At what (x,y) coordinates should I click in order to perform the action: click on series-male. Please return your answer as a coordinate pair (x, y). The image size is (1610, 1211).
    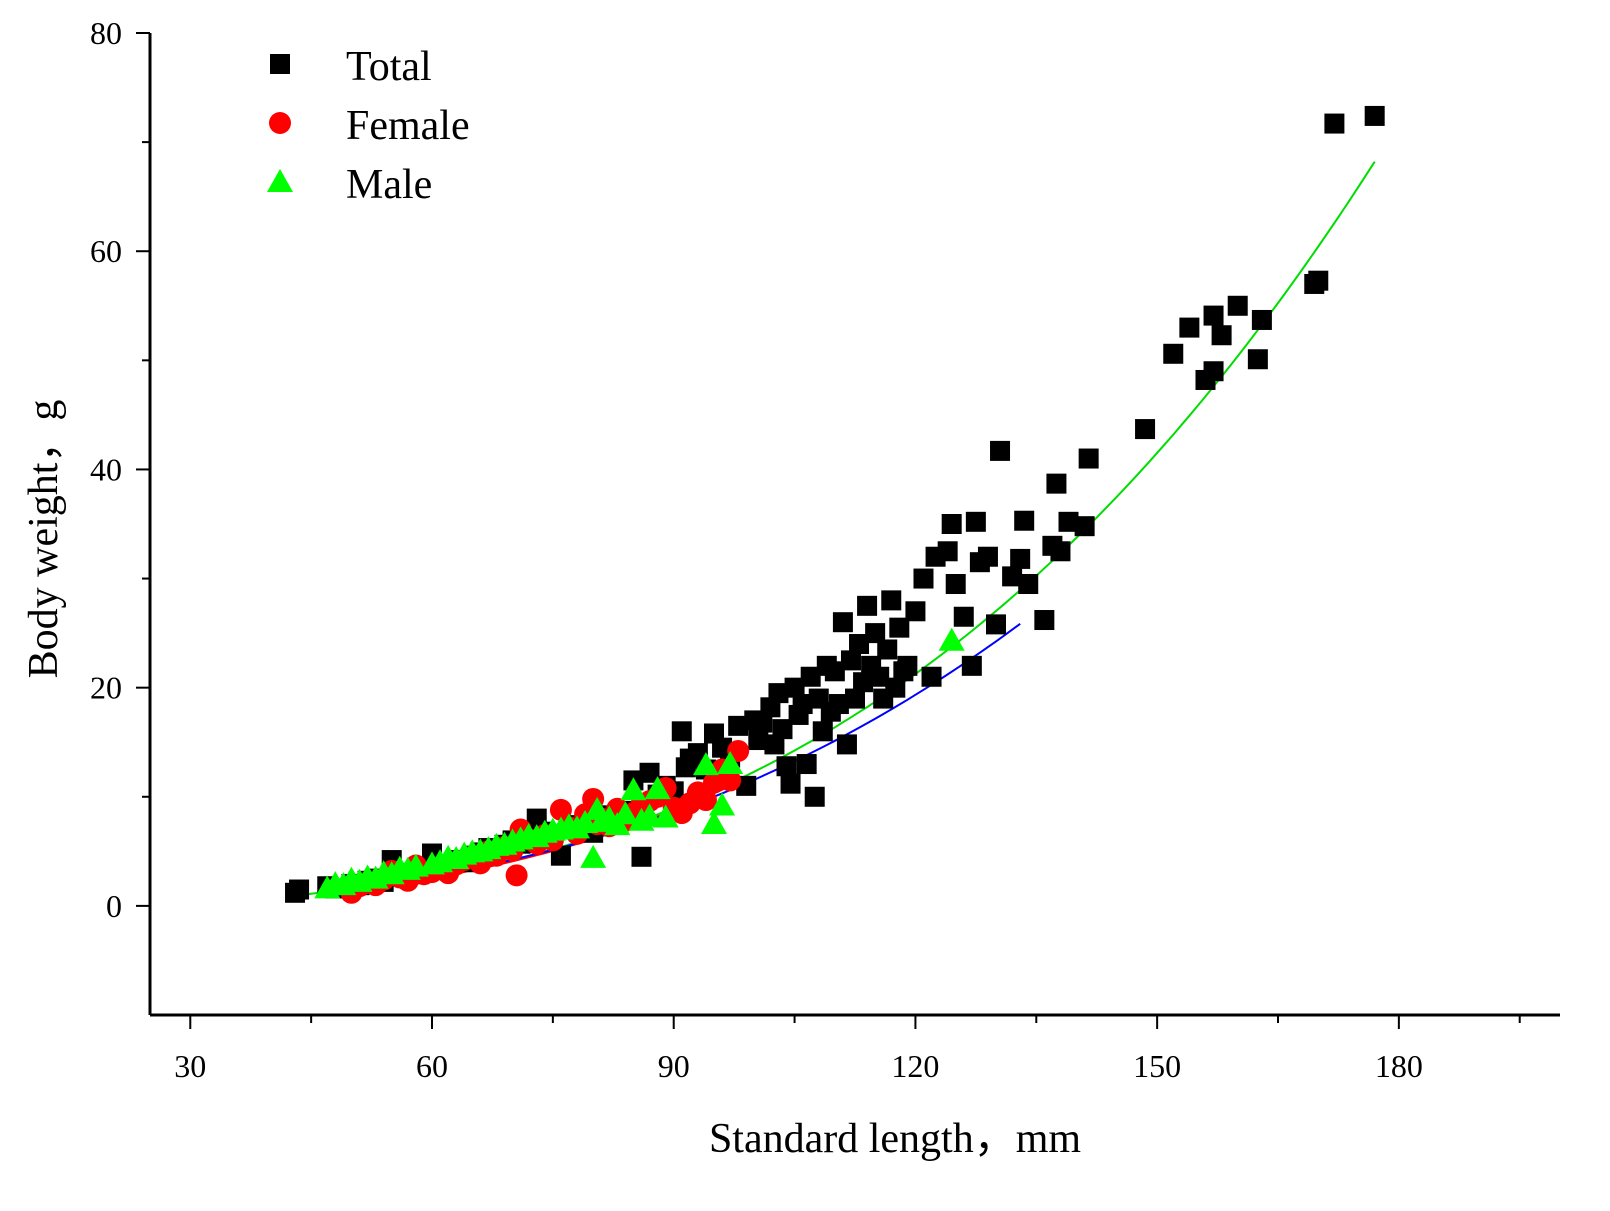
    Looking at the image, I should click on (639, 763).